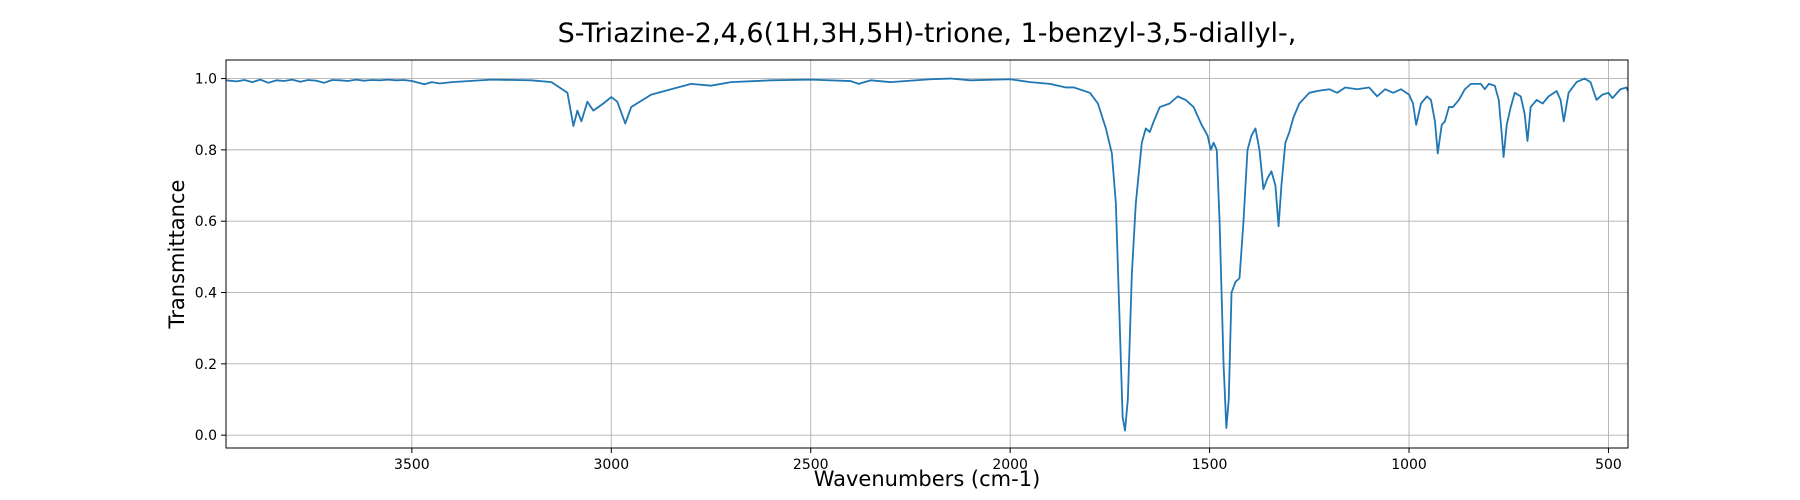 The height and width of the screenshot is (500, 1800). Describe the element at coordinates (811, 465) in the screenshot. I see `x-tick-label: 2500` at that location.